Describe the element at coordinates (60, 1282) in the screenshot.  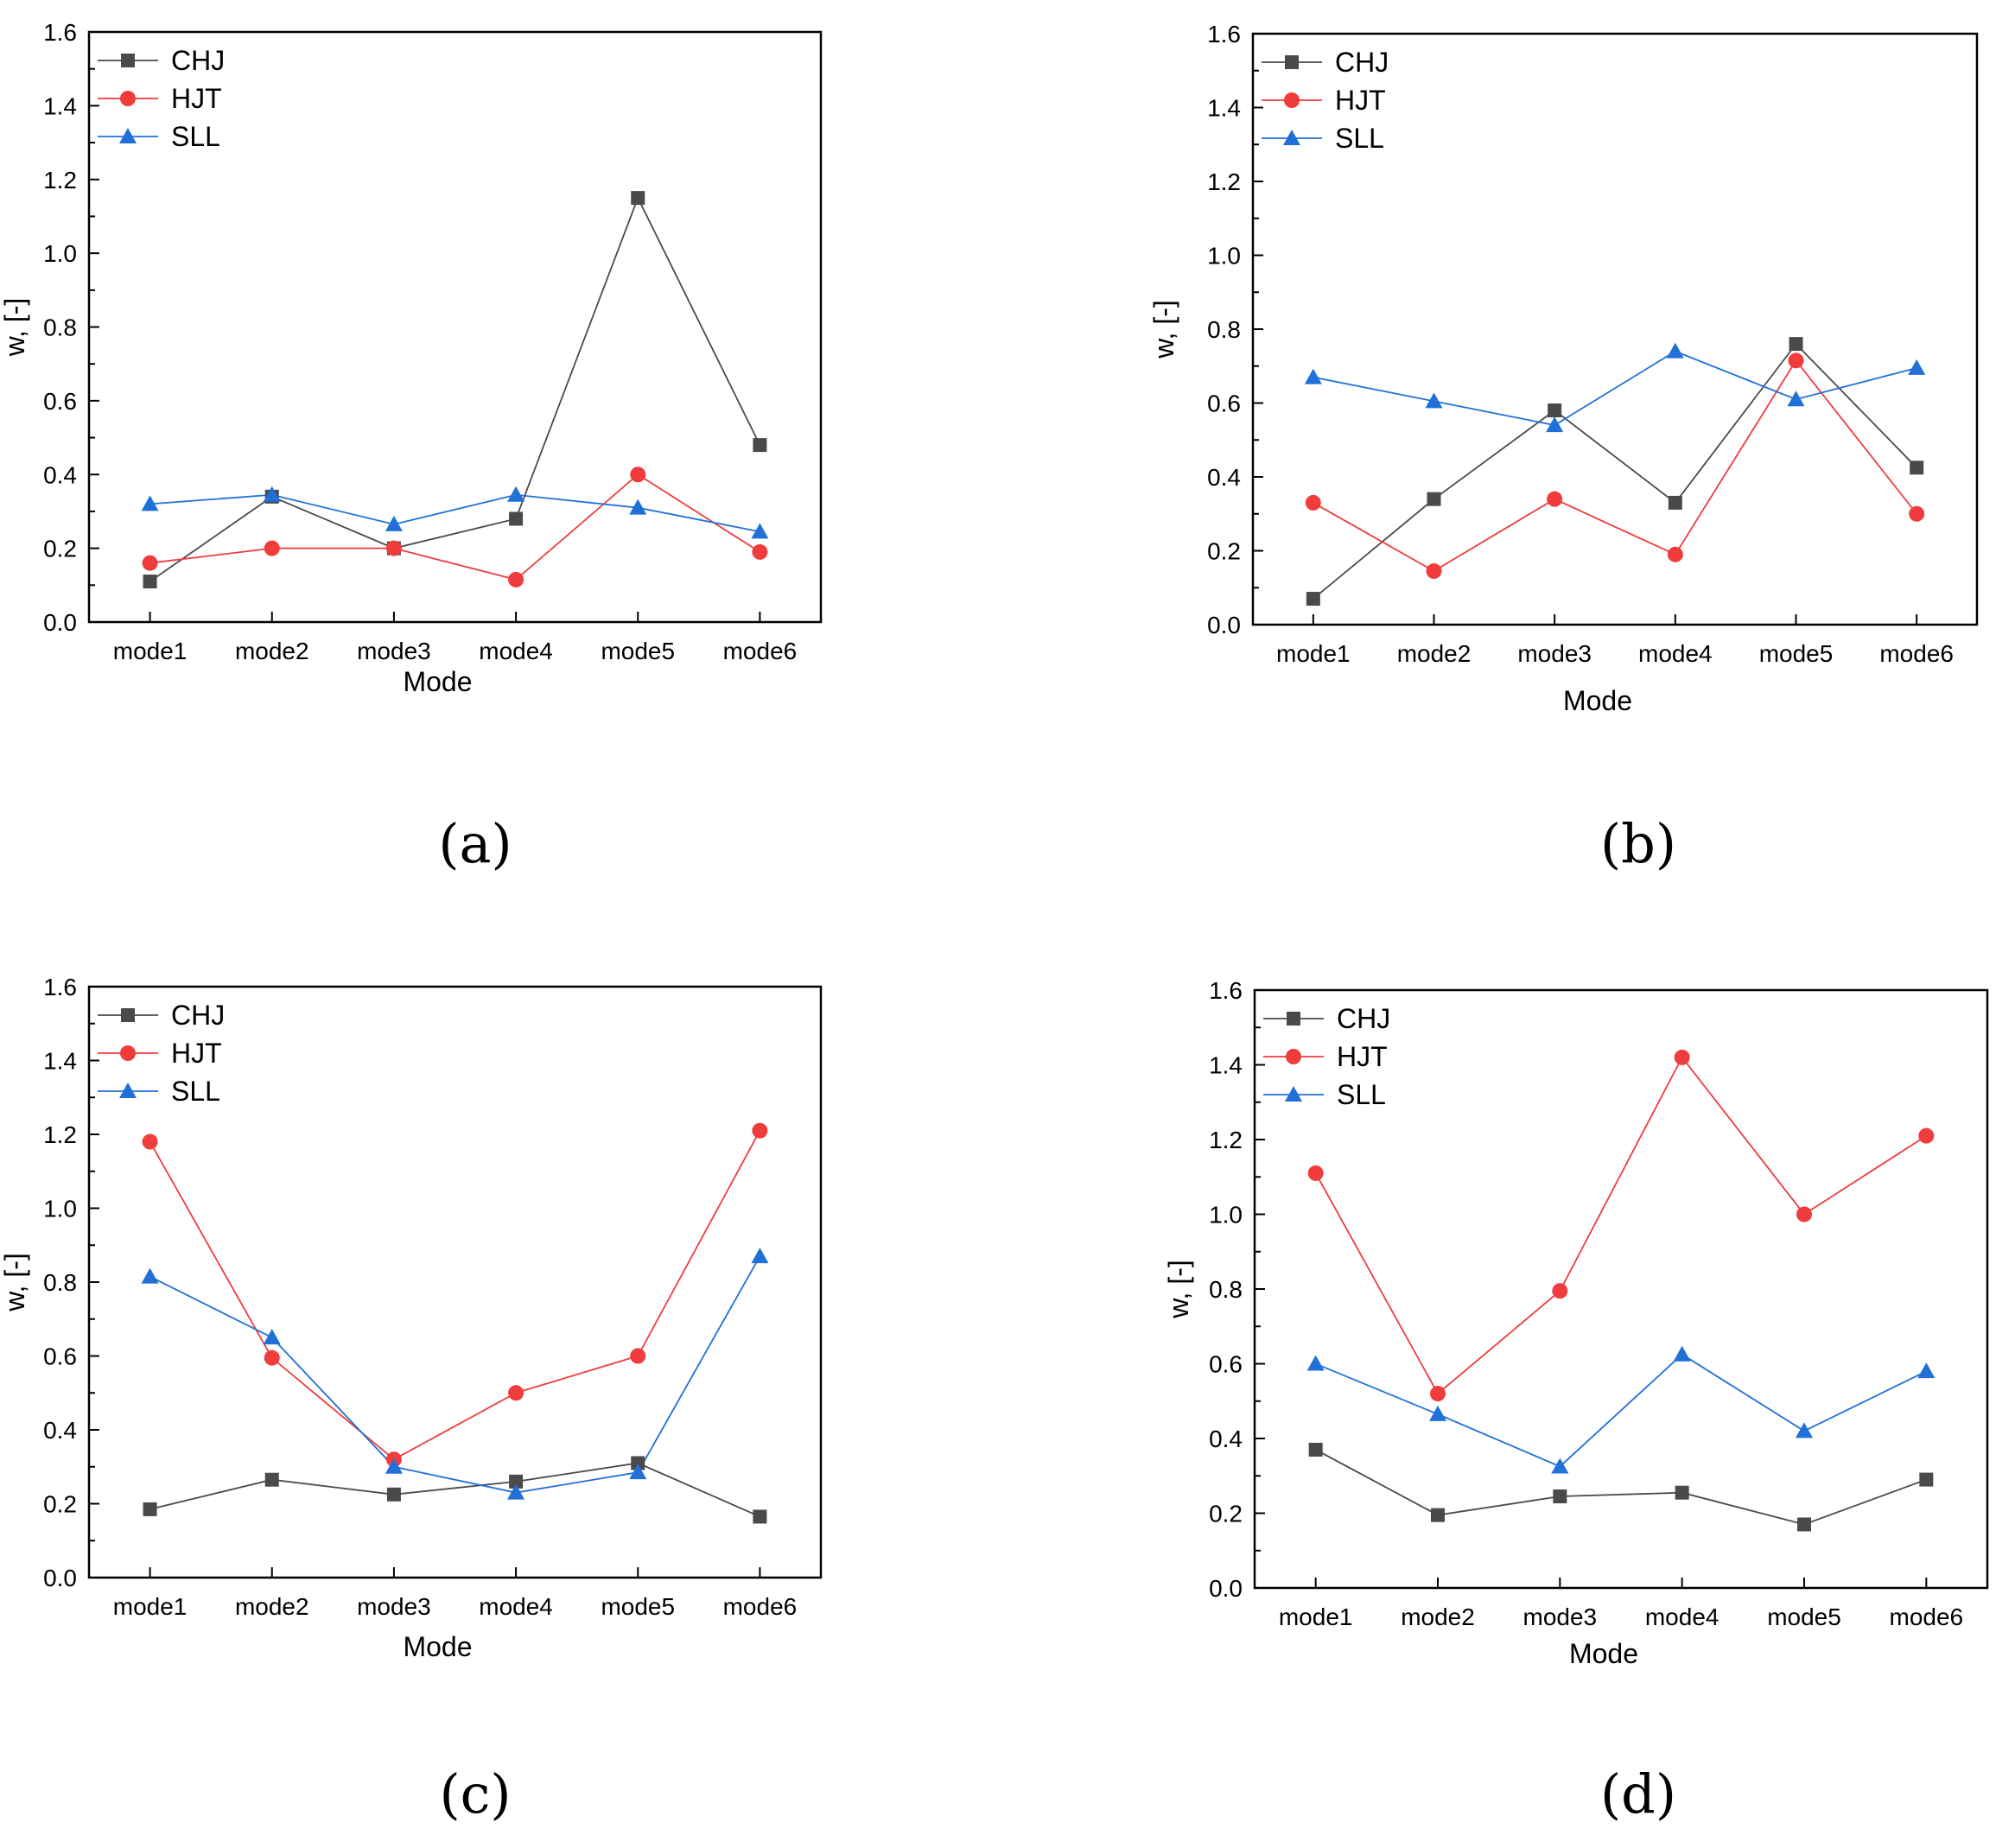
I see `y-tick-label: 0.8` at that location.